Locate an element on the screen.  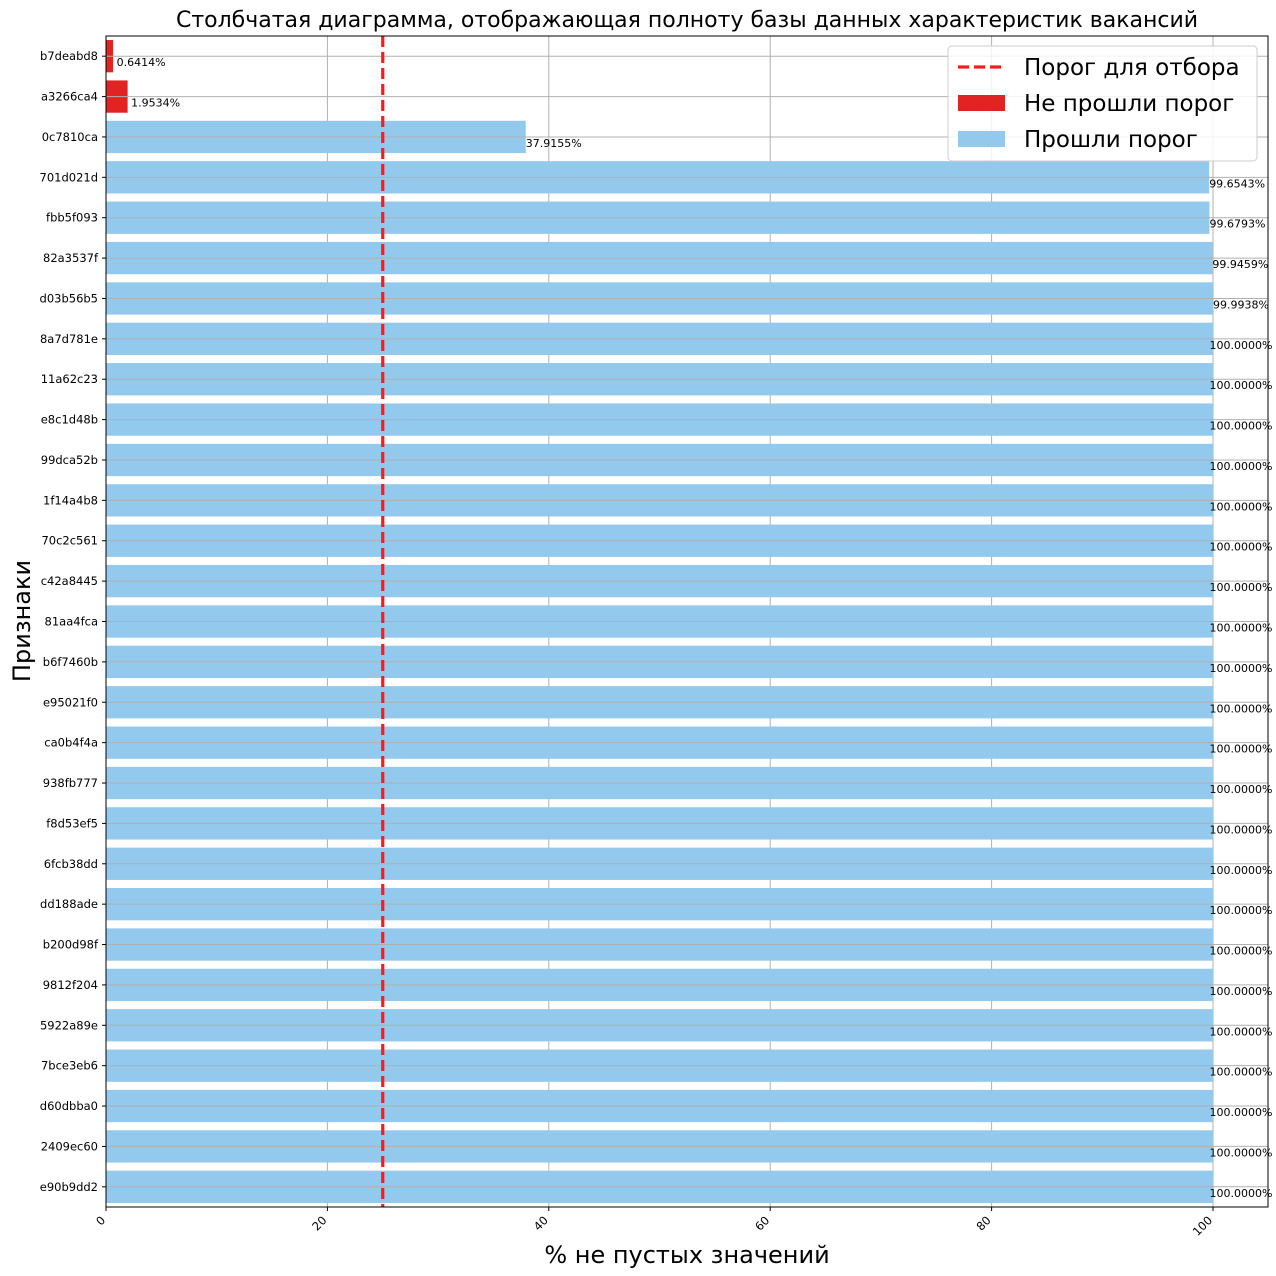
data-label: 99.9938% is located at coordinates (1241, 304).